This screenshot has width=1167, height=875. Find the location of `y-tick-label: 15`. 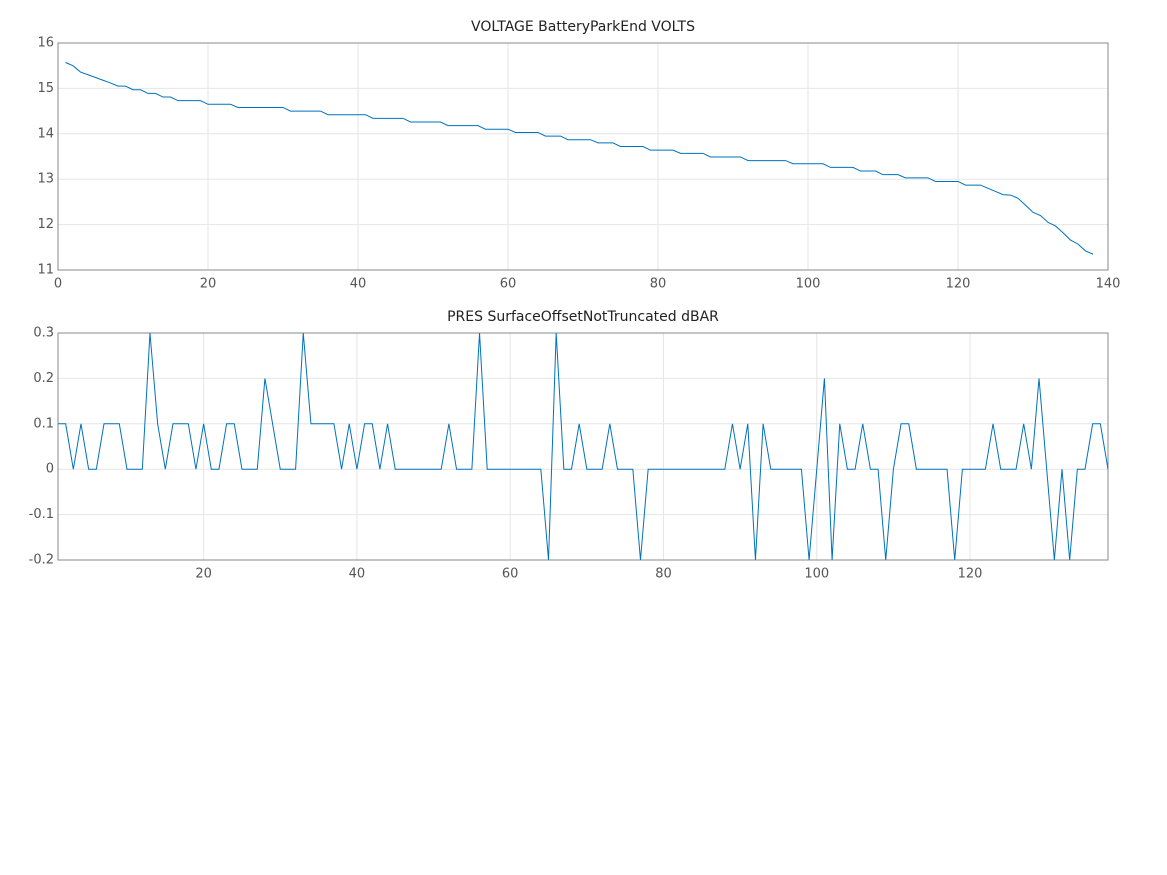

y-tick-label: 15 is located at coordinates (45, 88).